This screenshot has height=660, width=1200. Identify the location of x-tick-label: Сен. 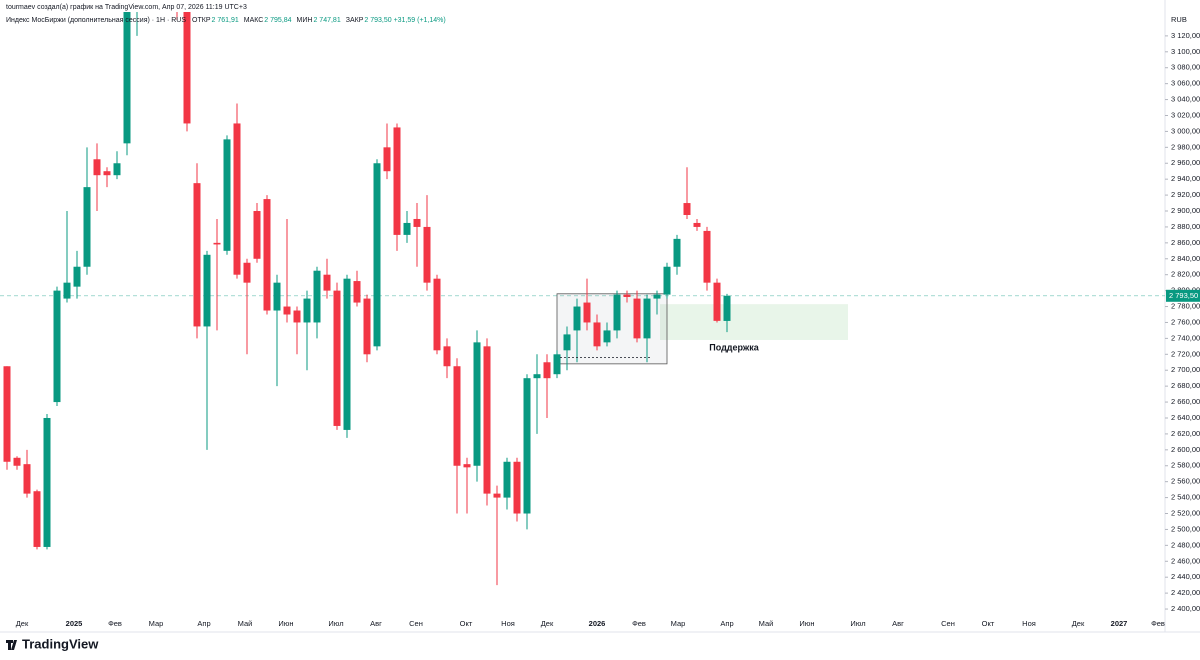
(416, 623).